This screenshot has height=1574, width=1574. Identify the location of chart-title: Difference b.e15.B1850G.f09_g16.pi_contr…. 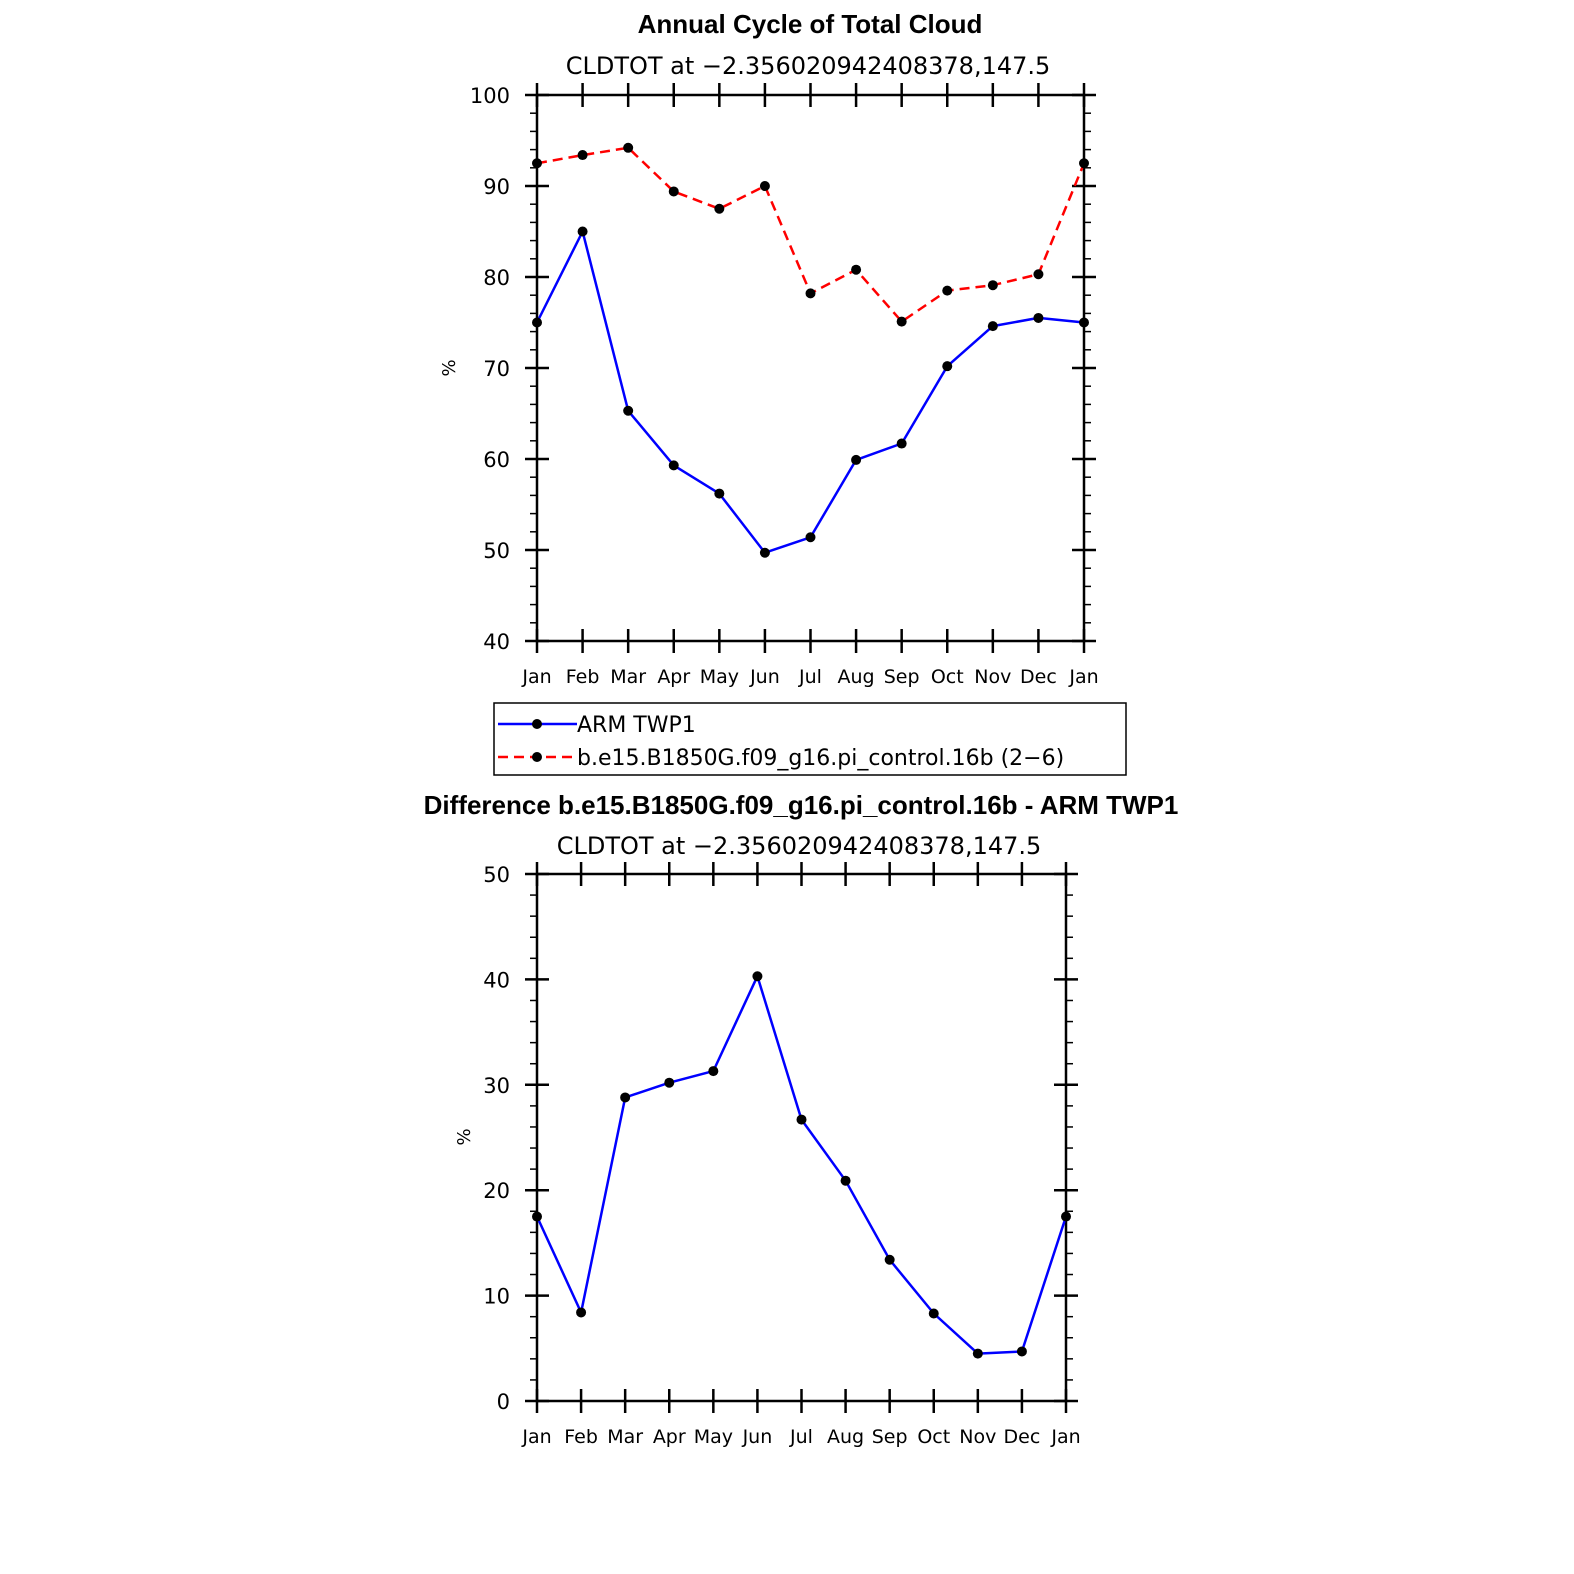
(801, 805).